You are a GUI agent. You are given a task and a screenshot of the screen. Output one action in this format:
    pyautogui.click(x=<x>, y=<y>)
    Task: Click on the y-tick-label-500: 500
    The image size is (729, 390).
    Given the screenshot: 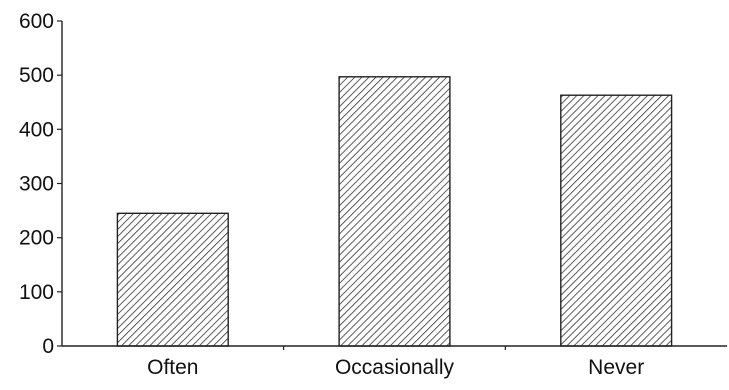 What is the action you would take?
    pyautogui.click(x=36, y=75)
    